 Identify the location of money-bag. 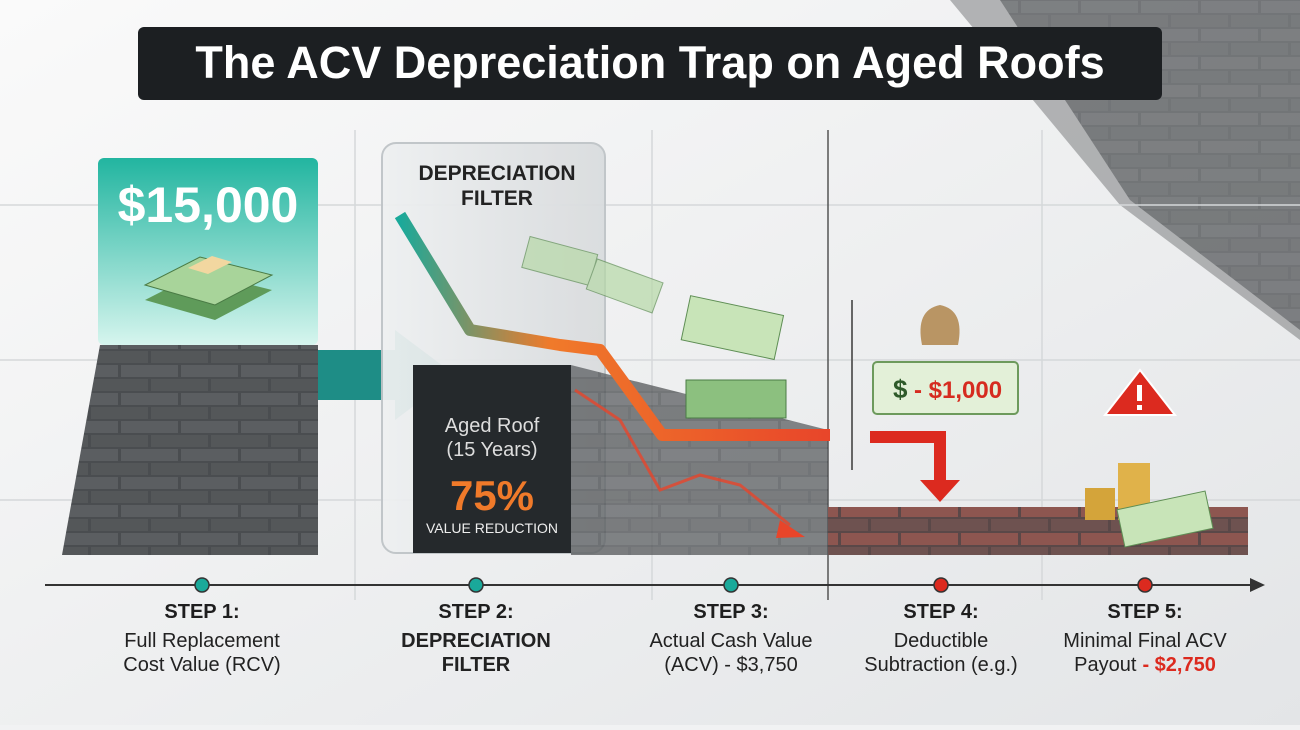
(940, 325).